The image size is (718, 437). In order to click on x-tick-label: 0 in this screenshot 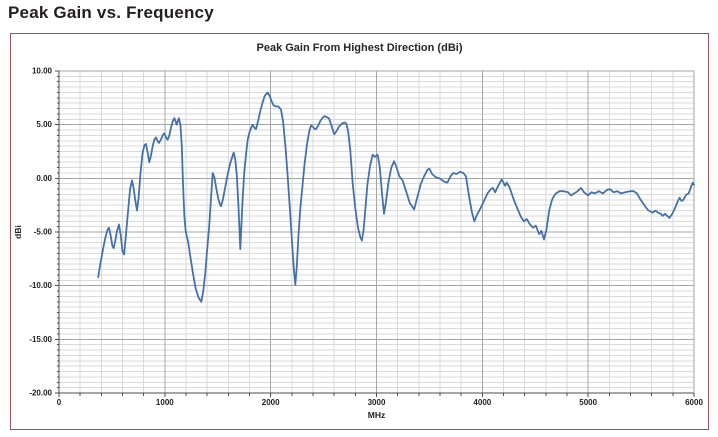, I will do `click(59, 402)`.